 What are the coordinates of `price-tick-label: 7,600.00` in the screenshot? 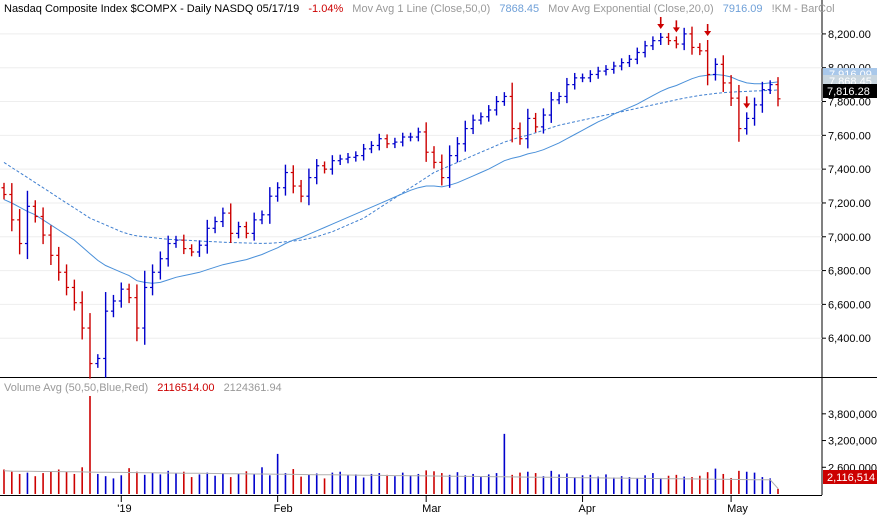 It's located at (849, 136).